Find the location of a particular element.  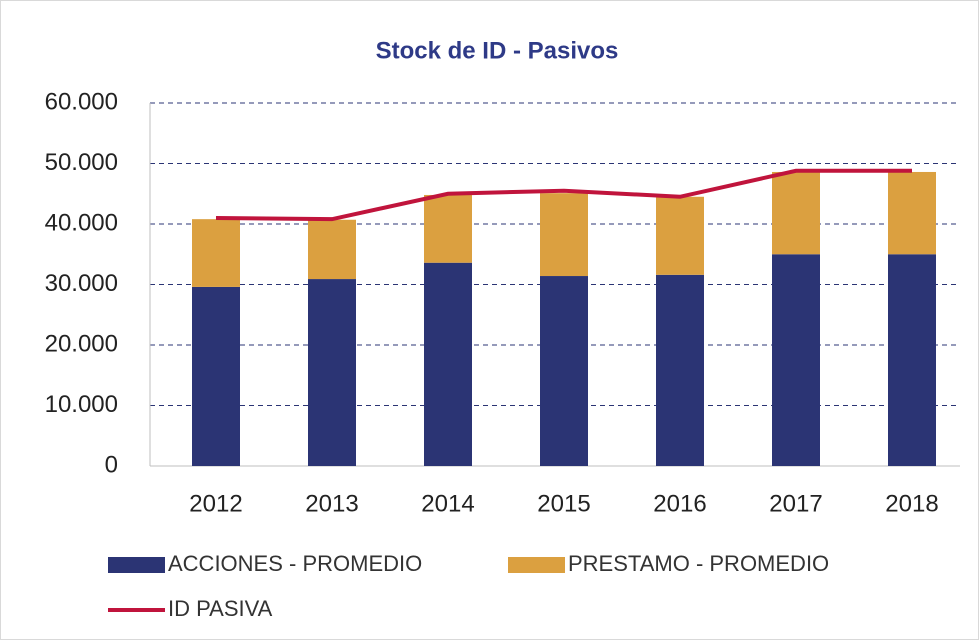

legend-label: ACCIONES - PROMEDIO is located at coordinates (295, 563).